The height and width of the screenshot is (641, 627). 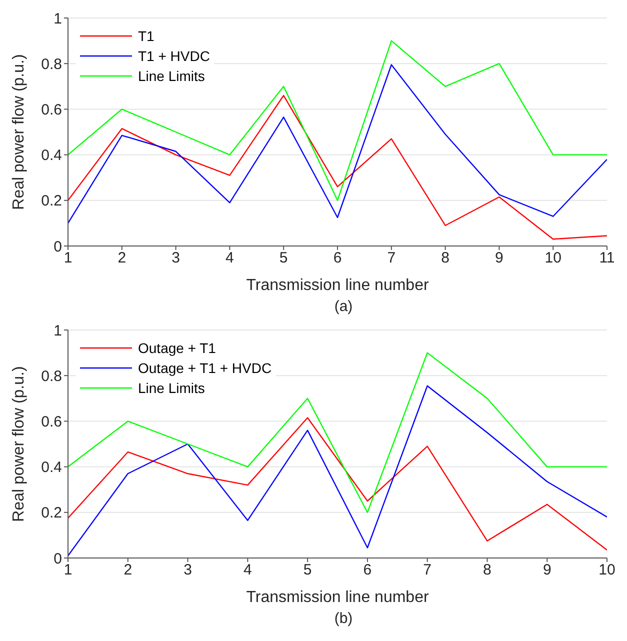 What do you see at coordinates (177, 348) in the screenshot?
I see `legend-label: Outage + T1` at bounding box center [177, 348].